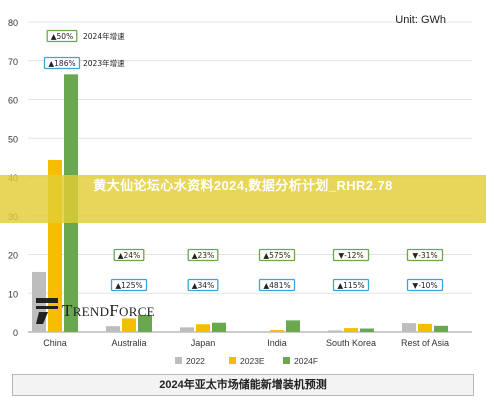 The height and width of the screenshot is (400, 486). What do you see at coordinates (203, 343) in the screenshot?
I see `x-tick-label: Japan` at bounding box center [203, 343].